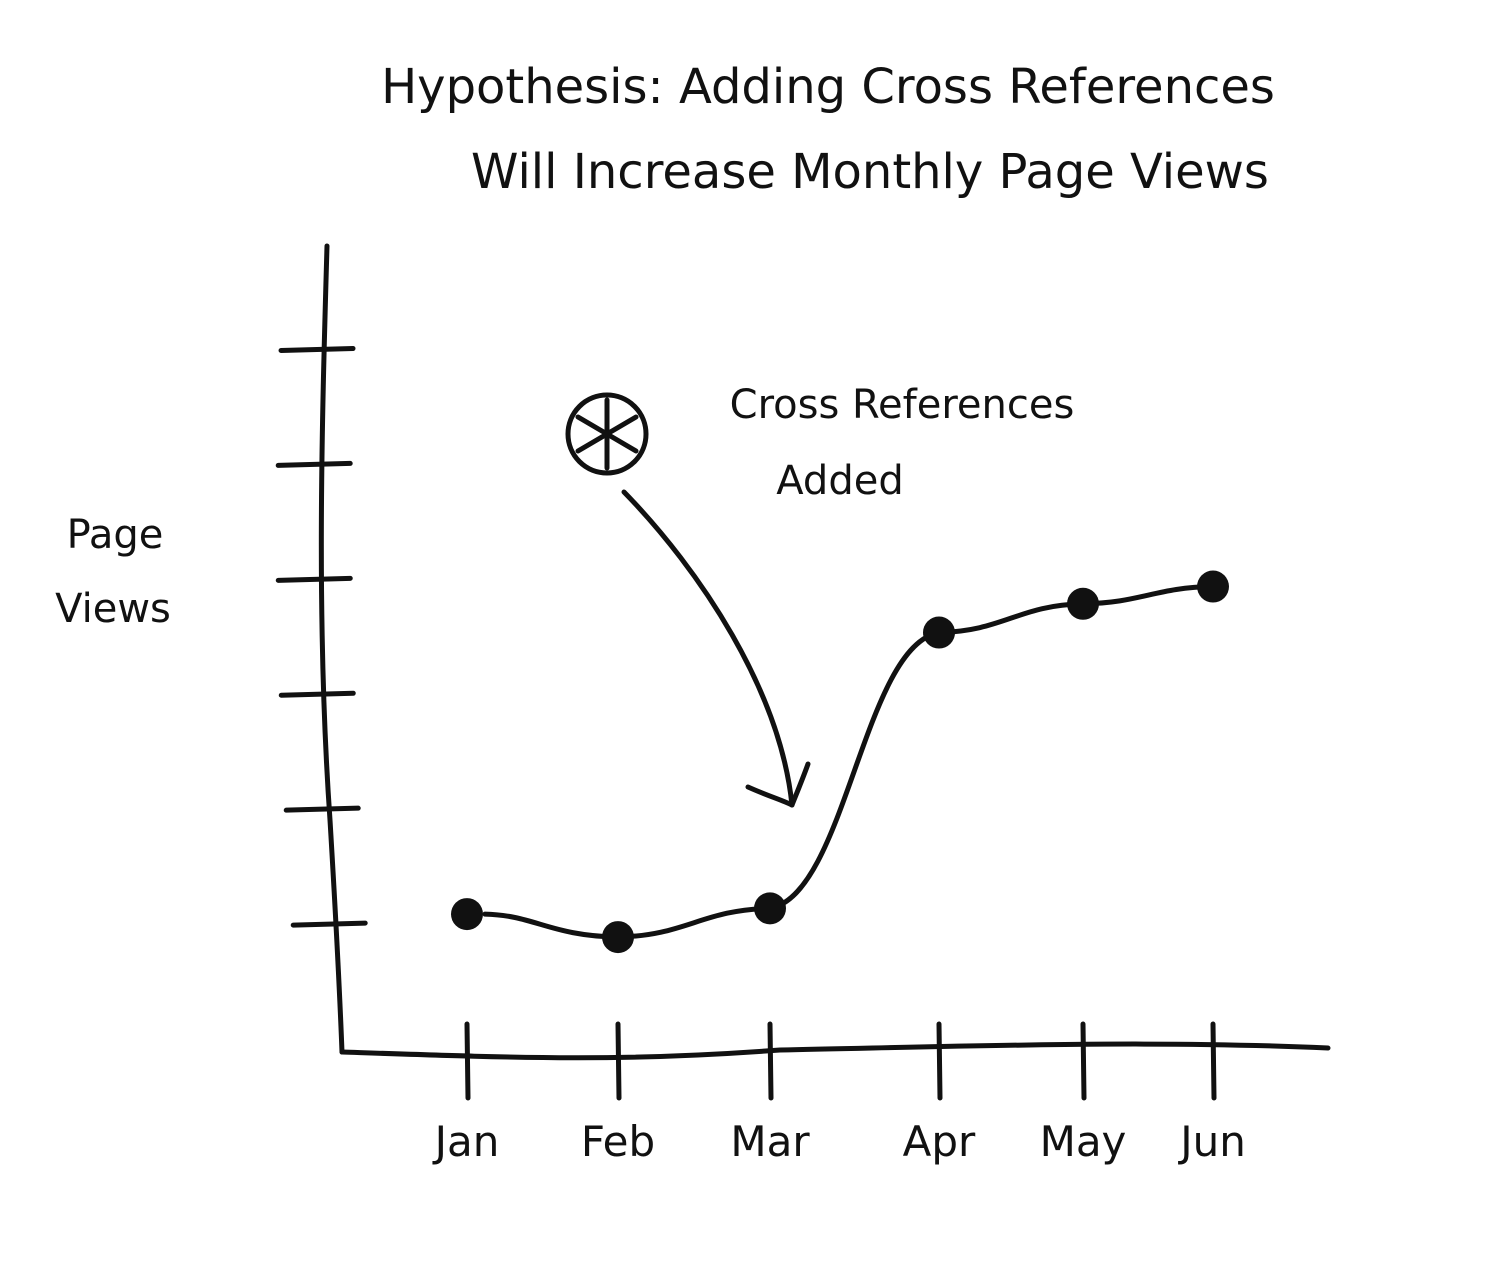 The height and width of the screenshot is (1264, 1506). What do you see at coordinates (770, 1061) in the screenshot?
I see `x-tick-mar` at bounding box center [770, 1061].